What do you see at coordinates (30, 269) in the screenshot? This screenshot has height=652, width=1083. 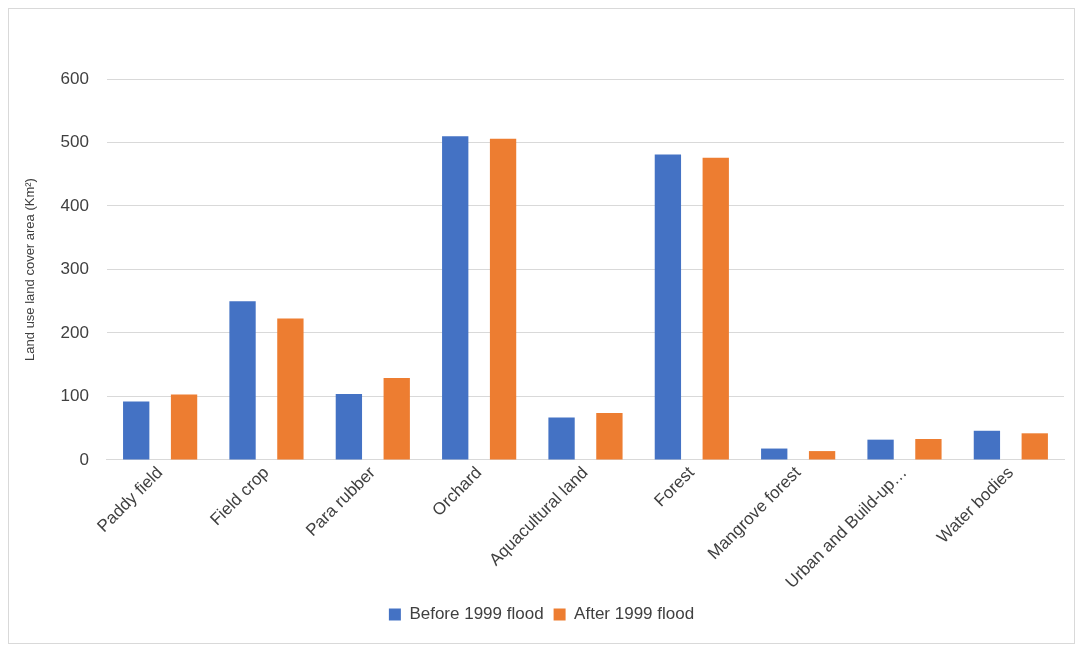 I see `y-axis-title: Land use land cover area (Km²)` at bounding box center [30, 269].